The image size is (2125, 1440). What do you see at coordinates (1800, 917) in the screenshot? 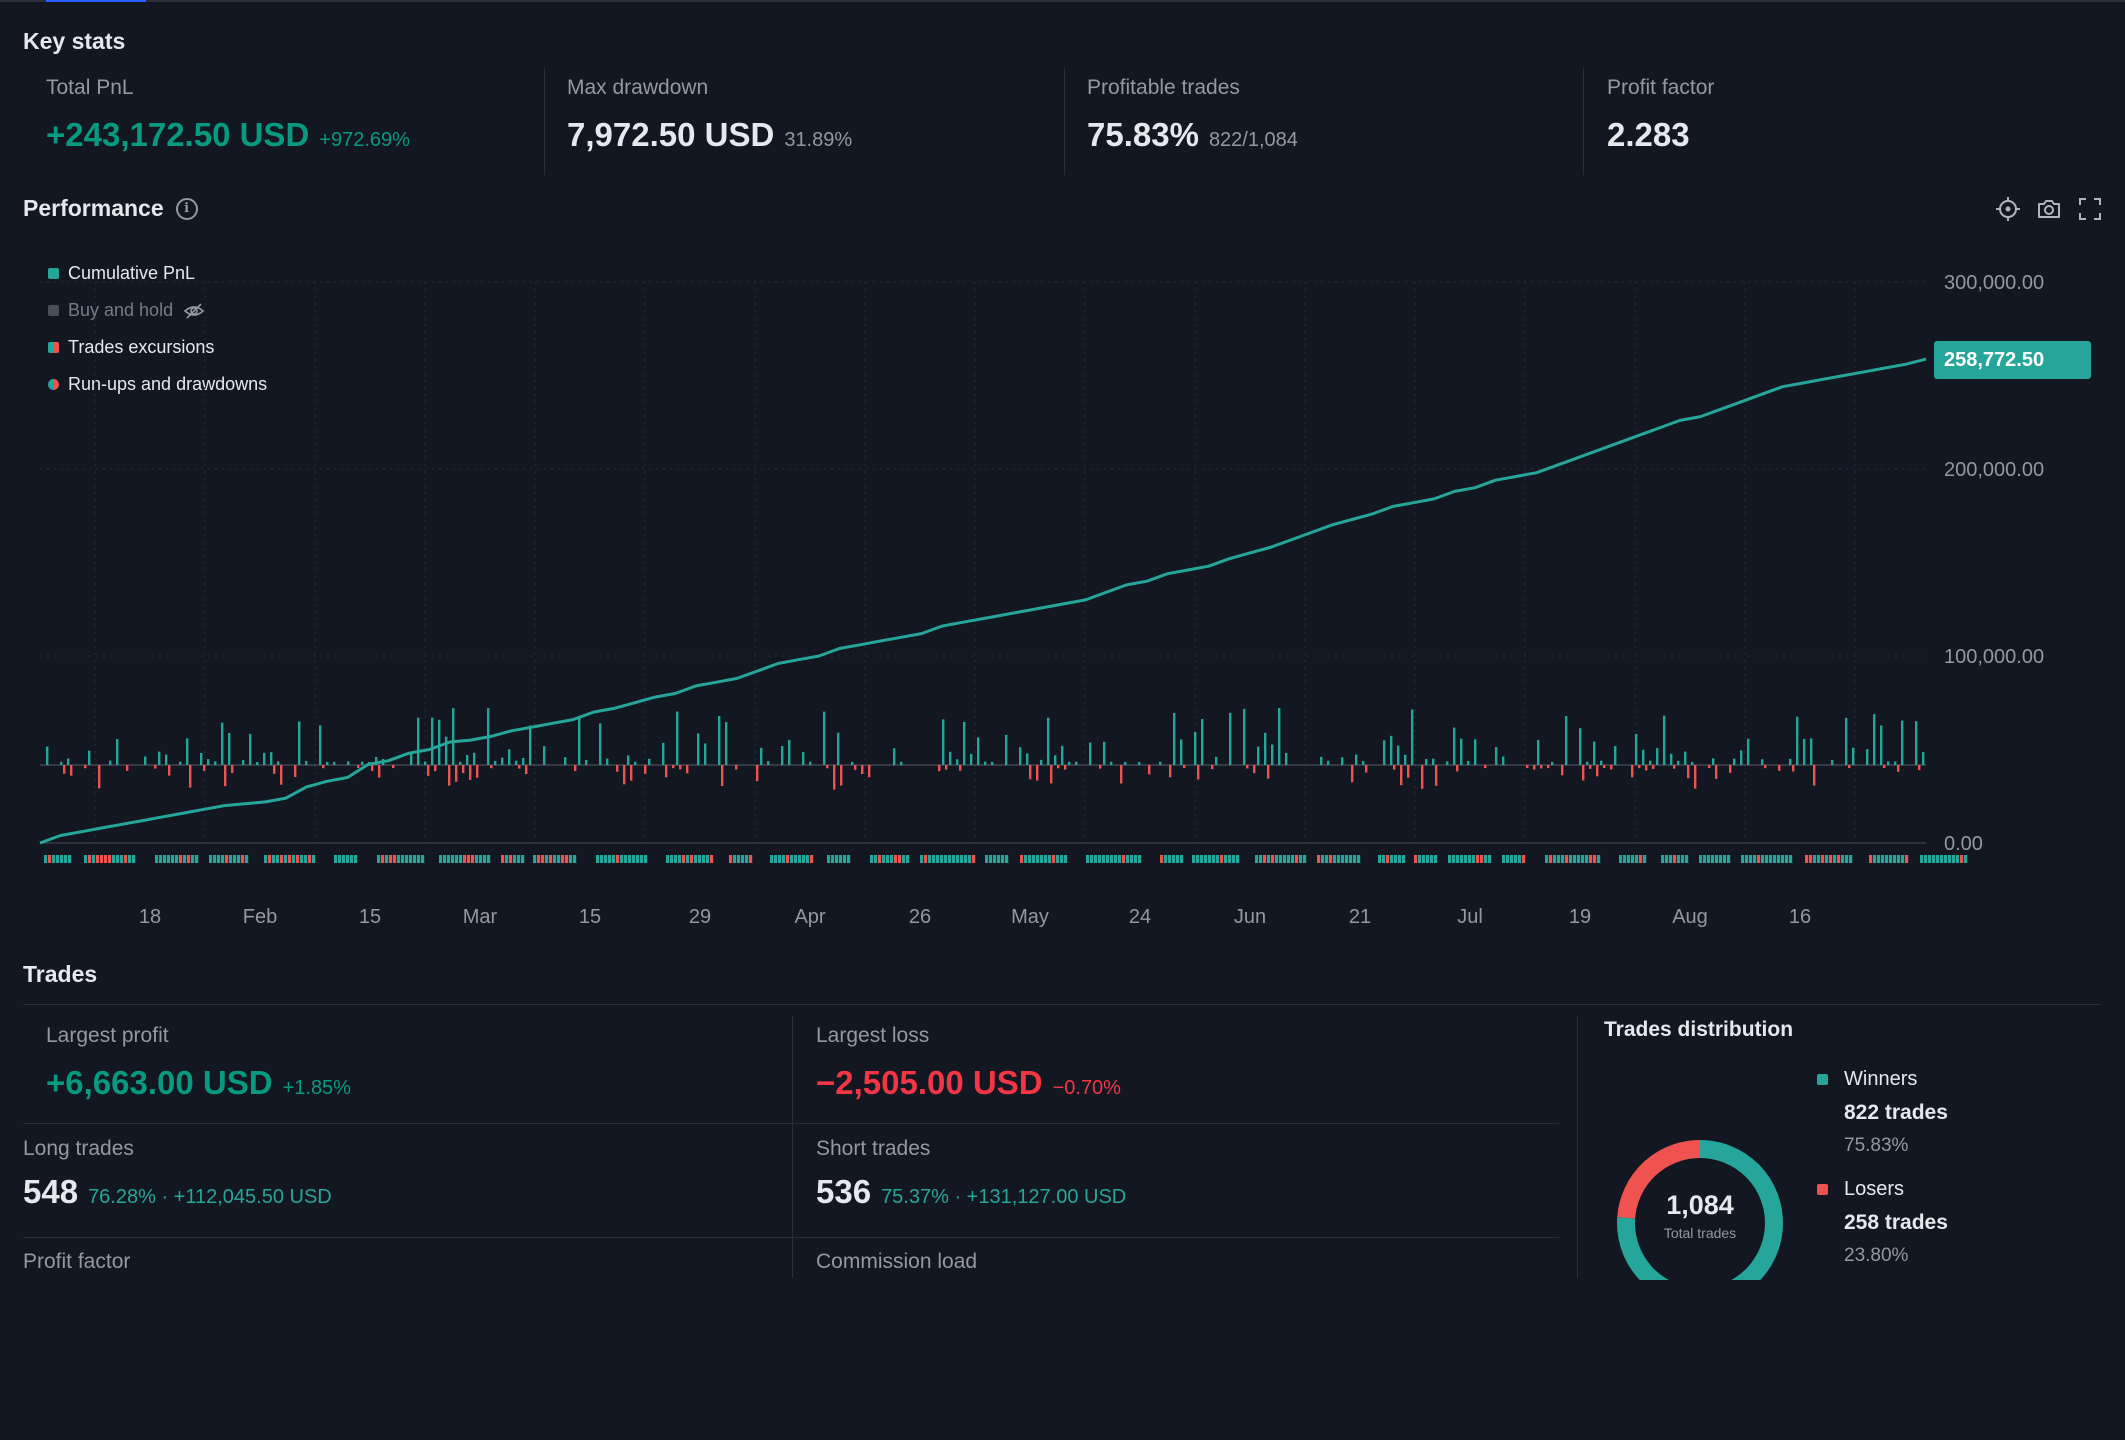
I see `x-tick-label: 16` at bounding box center [1800, 917].